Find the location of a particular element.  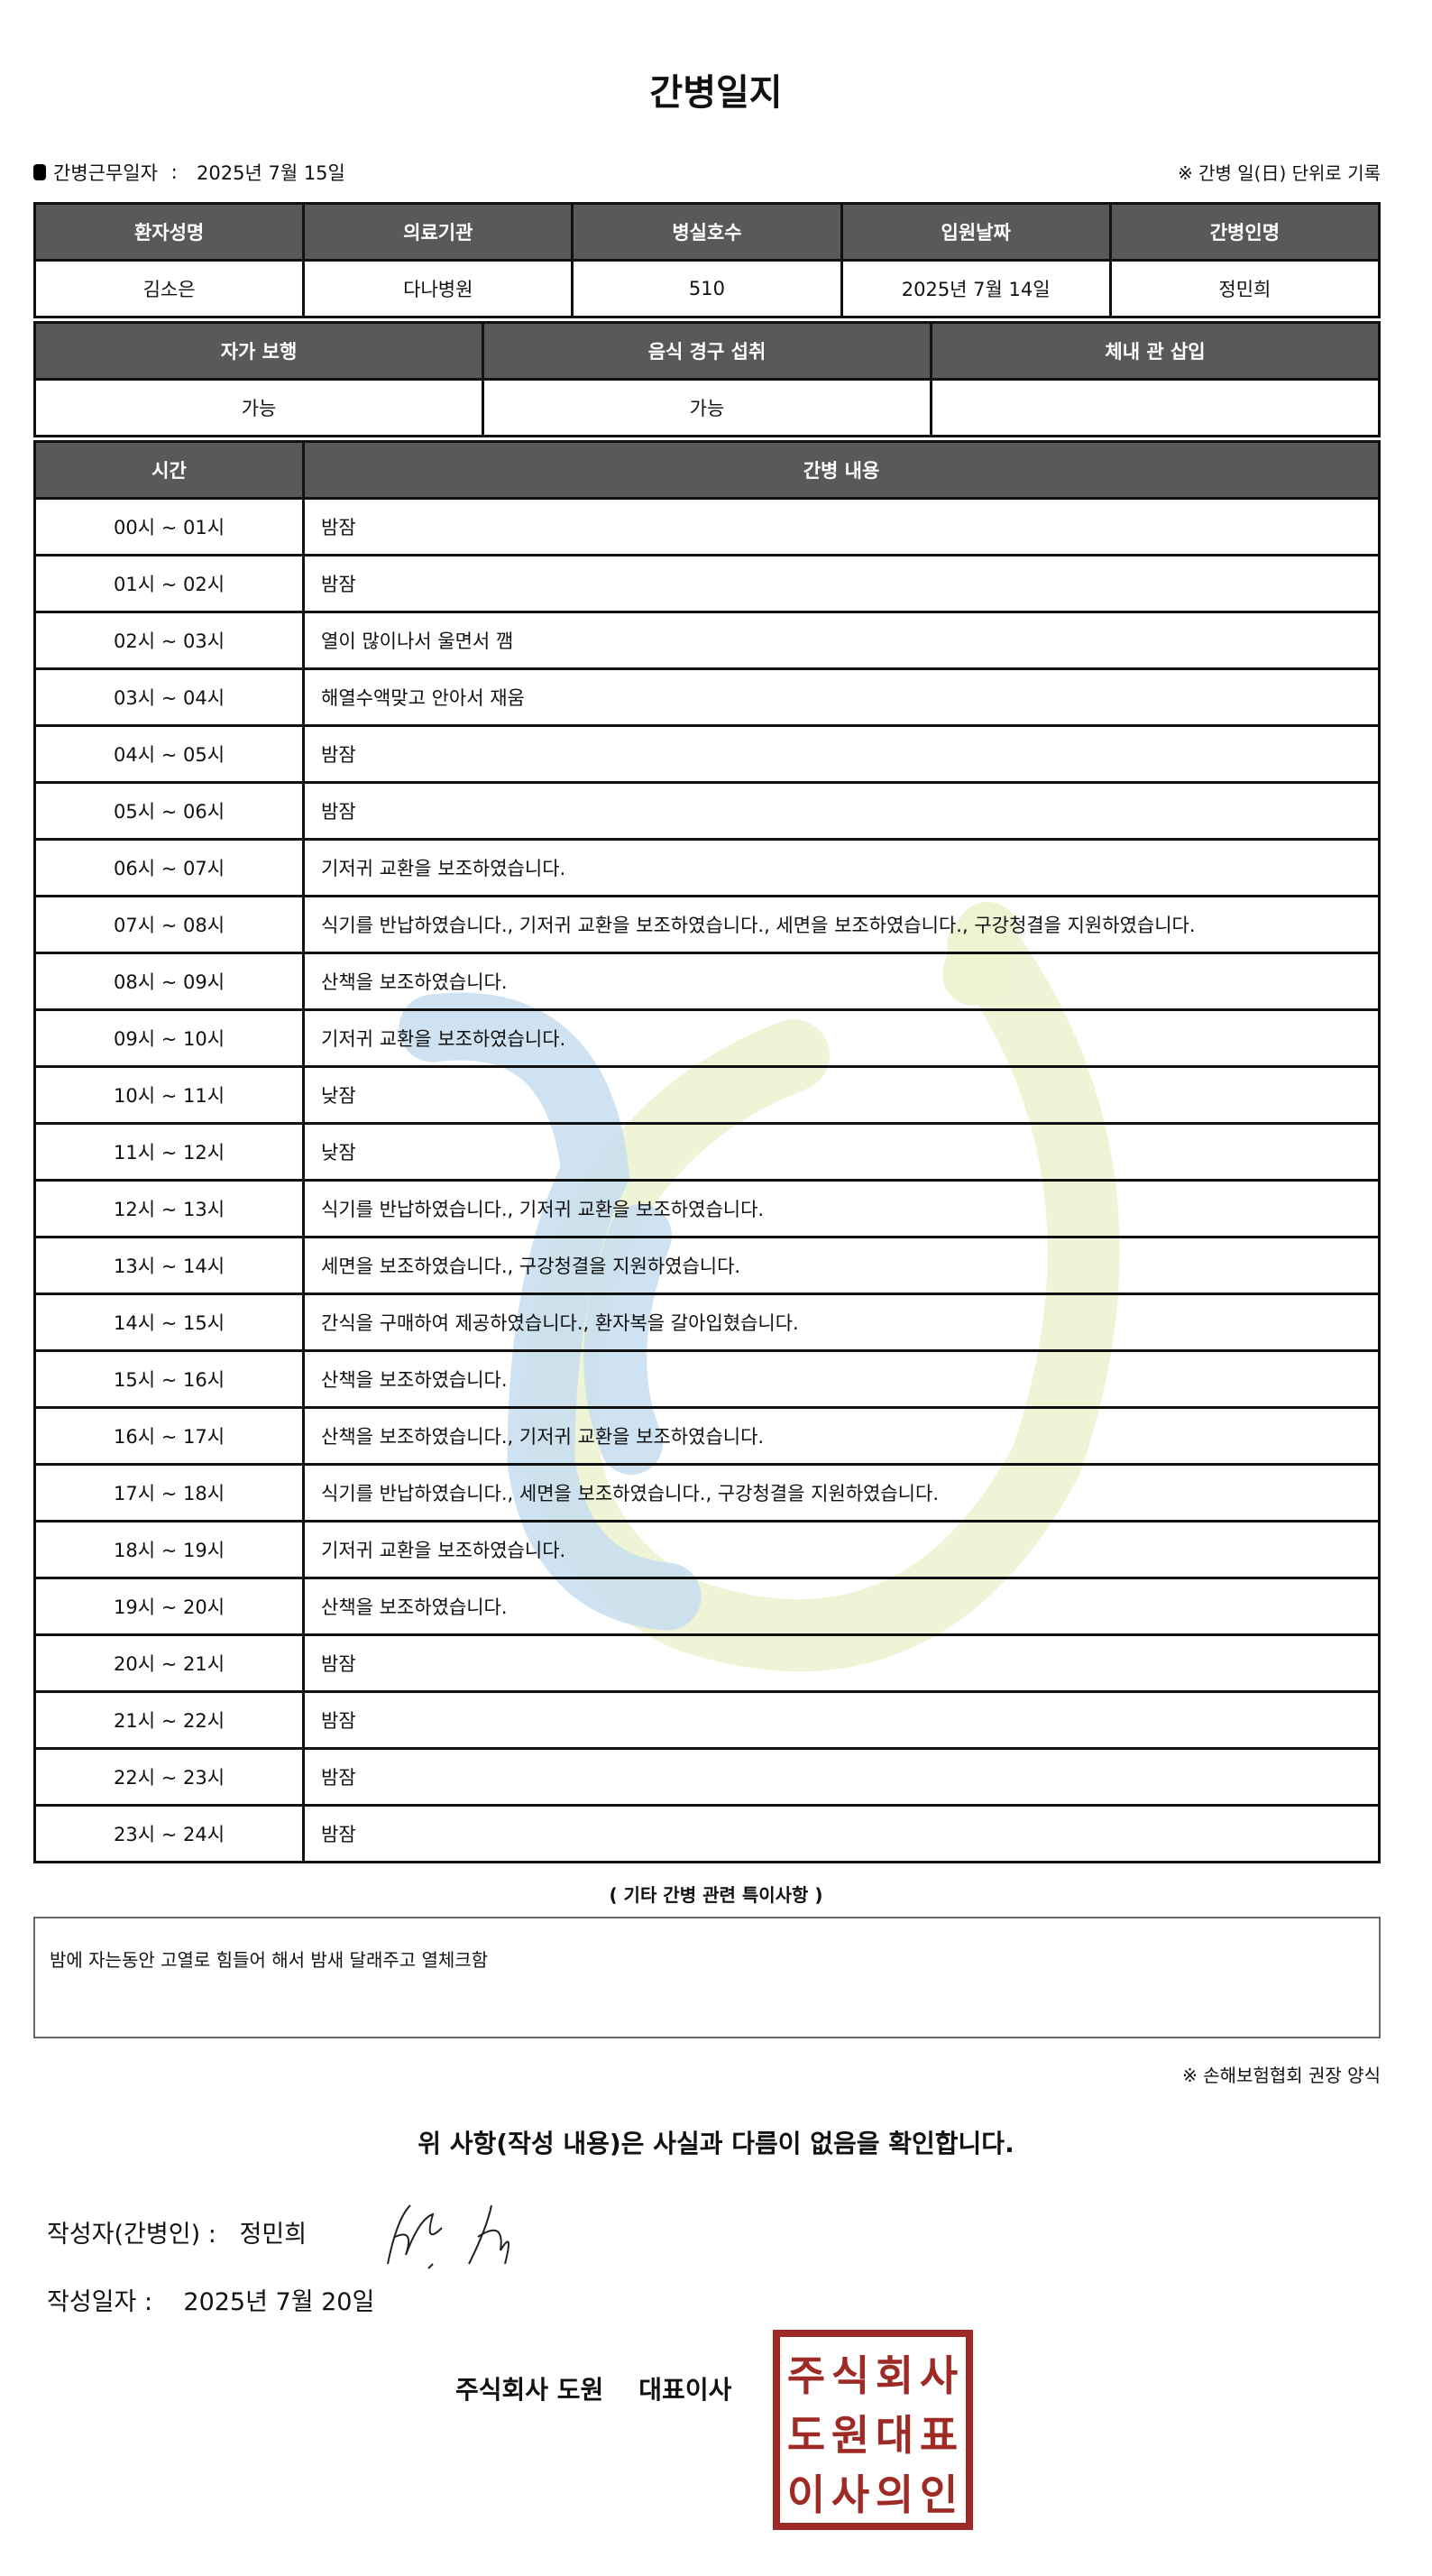

time-cell: 11시 ~ 12시 is located at coordinates (169, 1152).